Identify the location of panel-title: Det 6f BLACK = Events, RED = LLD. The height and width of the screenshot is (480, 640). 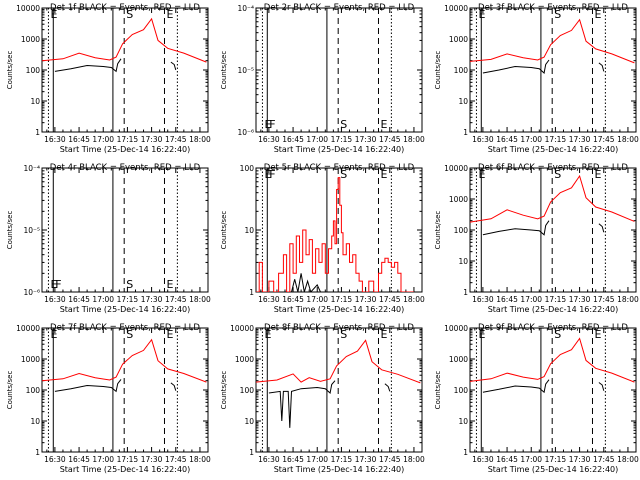
(553, 168).